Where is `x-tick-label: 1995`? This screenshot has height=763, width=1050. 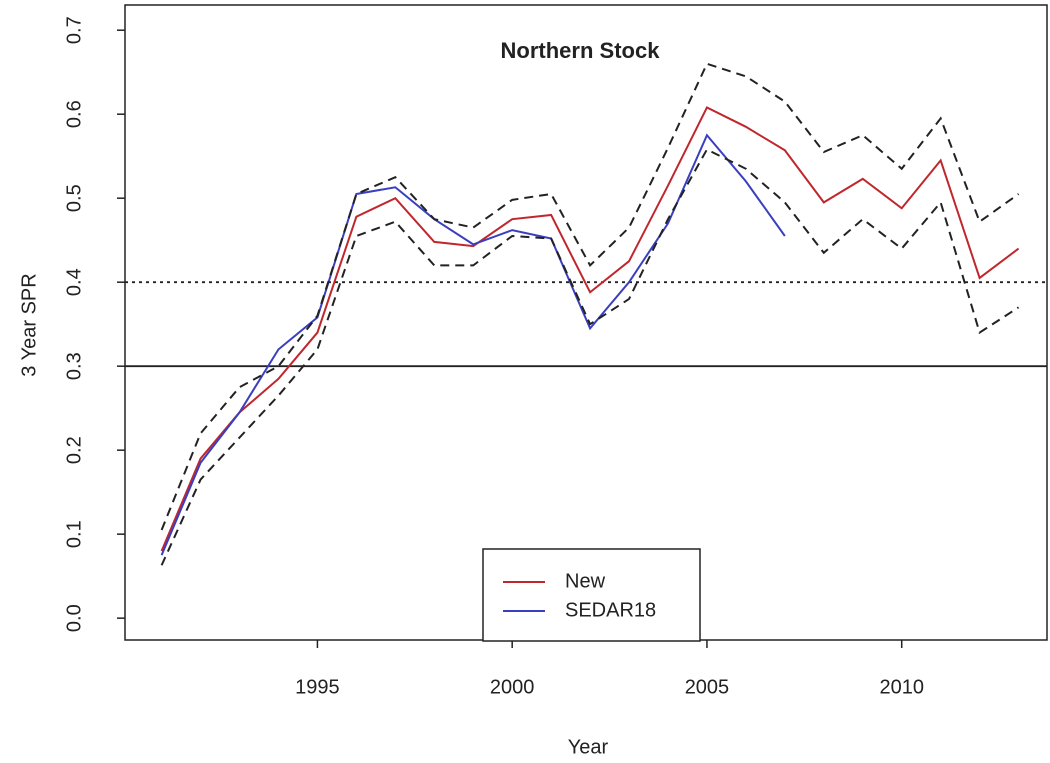
x-tick-label: 1995 is located at coordinates (317, 687).